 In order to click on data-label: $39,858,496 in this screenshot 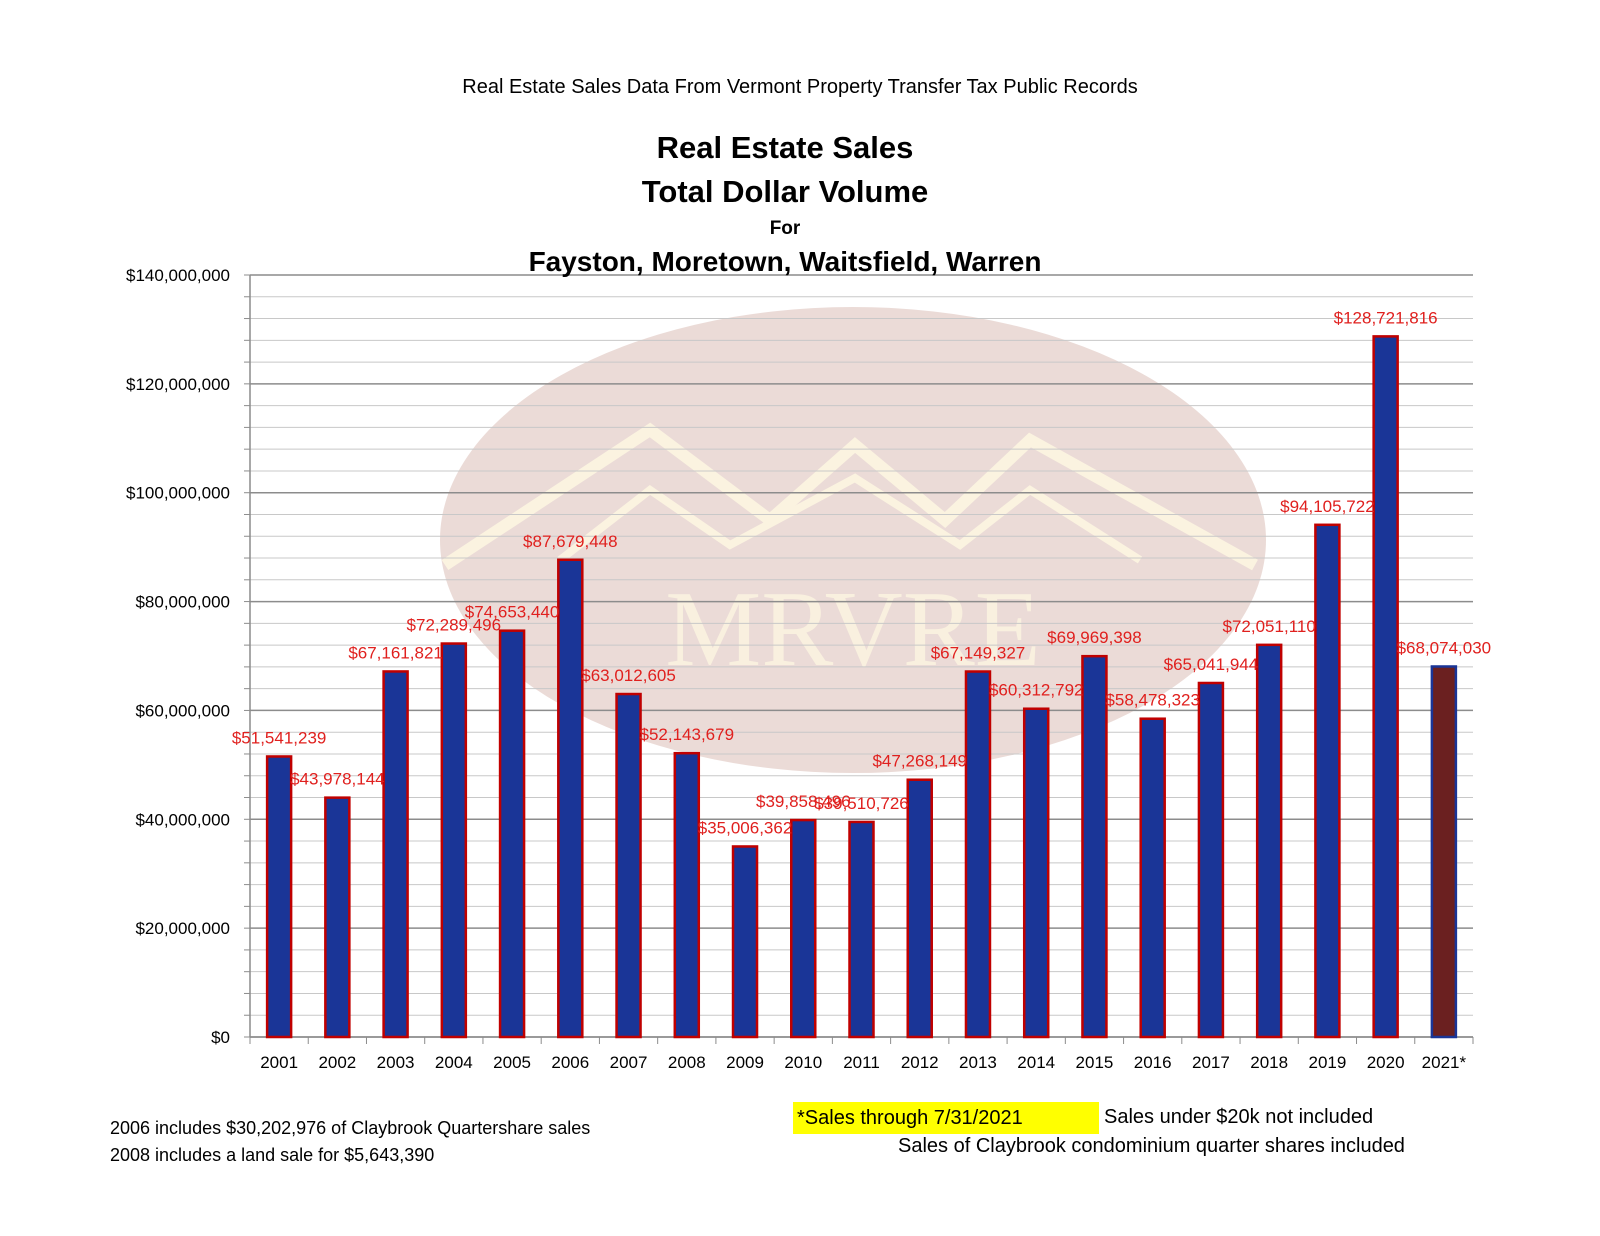, I will do `click(803, 801)`.